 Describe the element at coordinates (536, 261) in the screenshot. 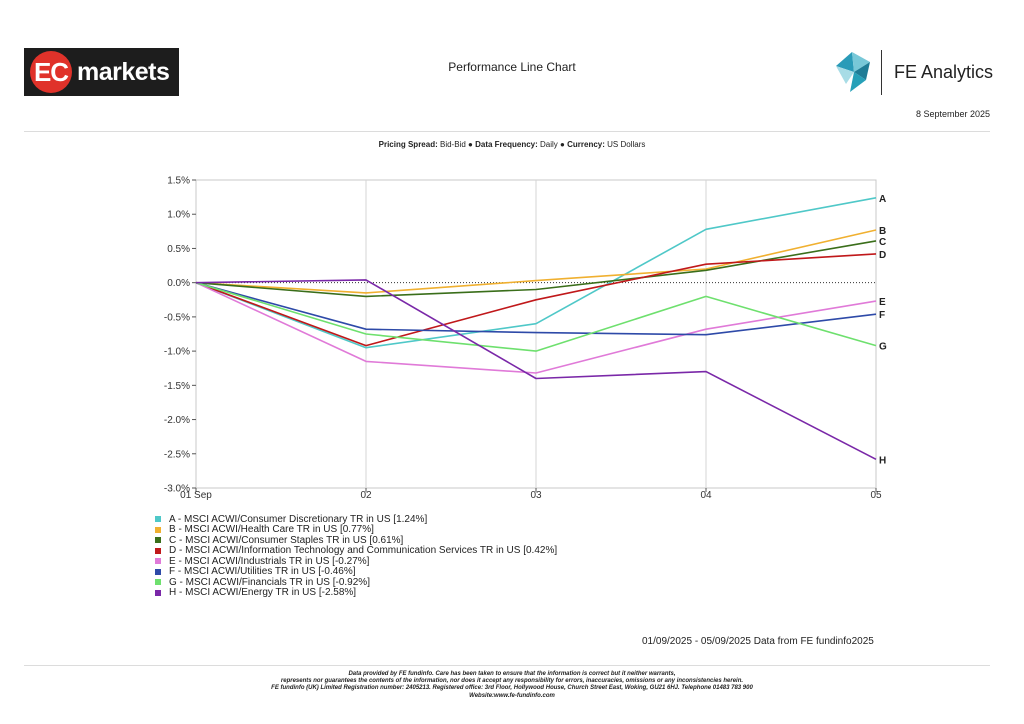

I see `series-line-b` at that location.